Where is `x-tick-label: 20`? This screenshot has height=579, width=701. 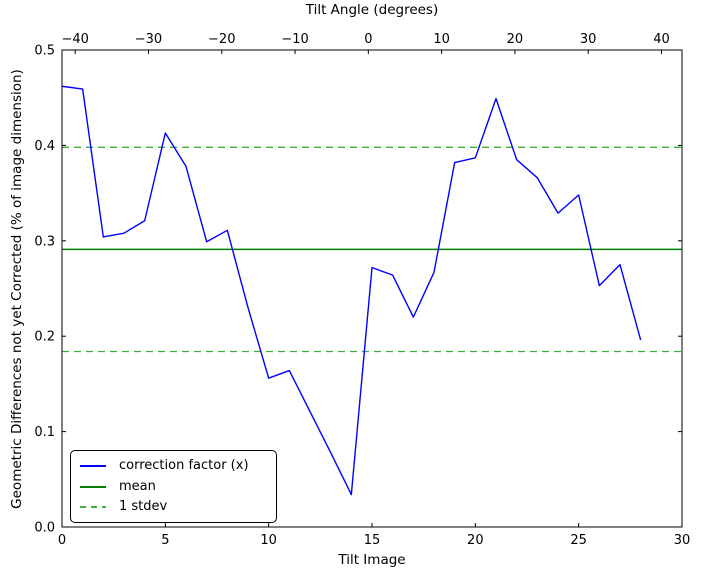 x-tick-label: 20 is located at coordinates (475, 540).